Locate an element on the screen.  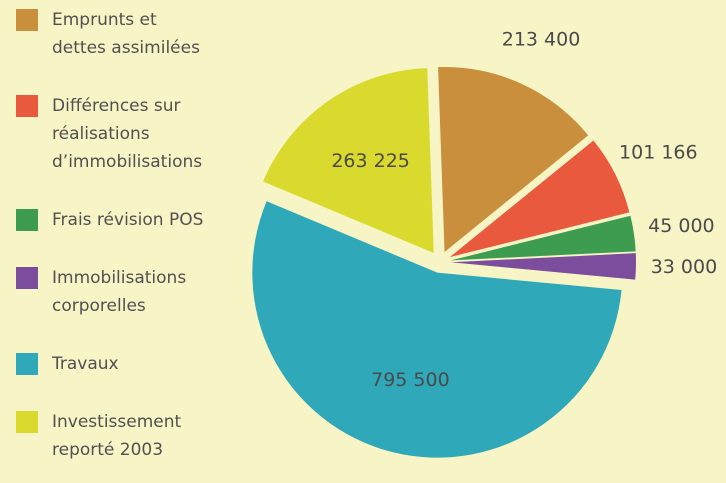
legend-item: Frais révision POS is located at coordinates (109, 220).